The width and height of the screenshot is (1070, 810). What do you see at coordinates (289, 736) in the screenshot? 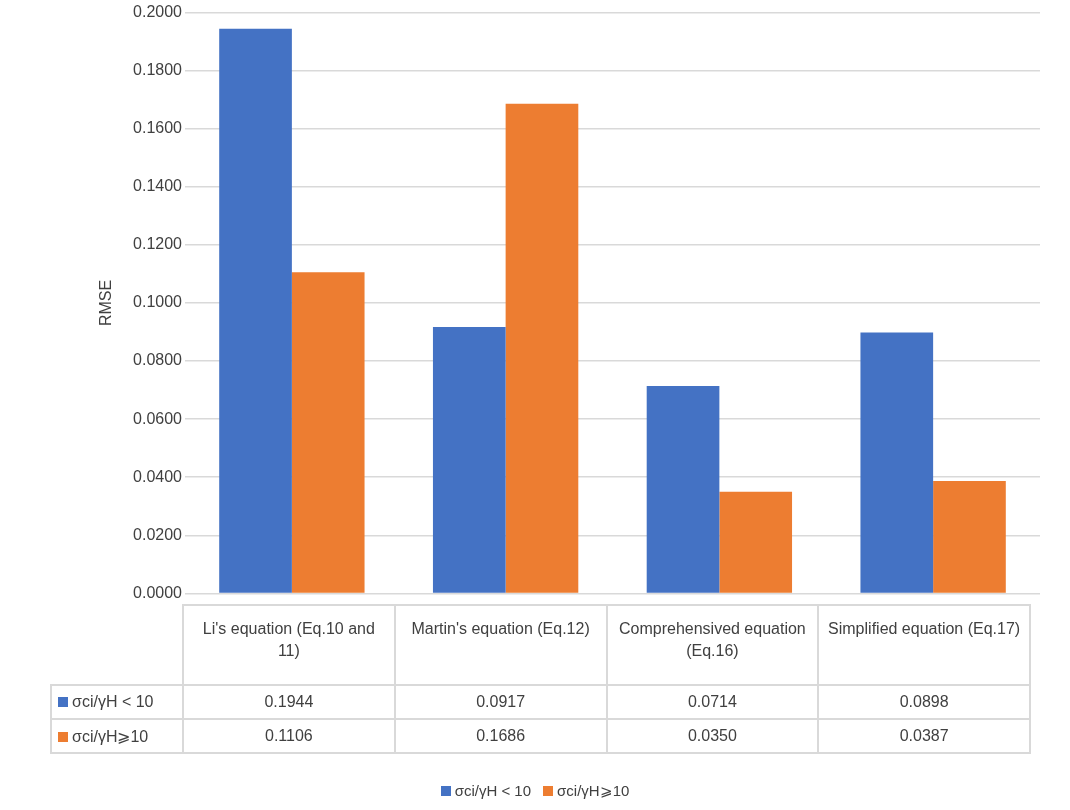
I see `data-label: 0.1106` at bounding box center [289, 736].